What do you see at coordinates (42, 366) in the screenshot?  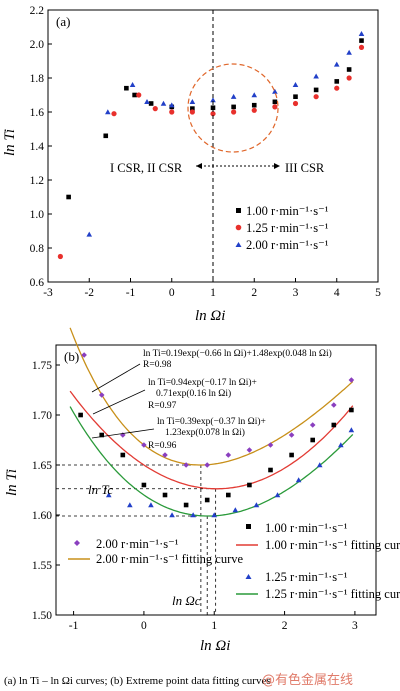 I see `b-ytick-label-5: 1.75` at bounding box center [42, 366].